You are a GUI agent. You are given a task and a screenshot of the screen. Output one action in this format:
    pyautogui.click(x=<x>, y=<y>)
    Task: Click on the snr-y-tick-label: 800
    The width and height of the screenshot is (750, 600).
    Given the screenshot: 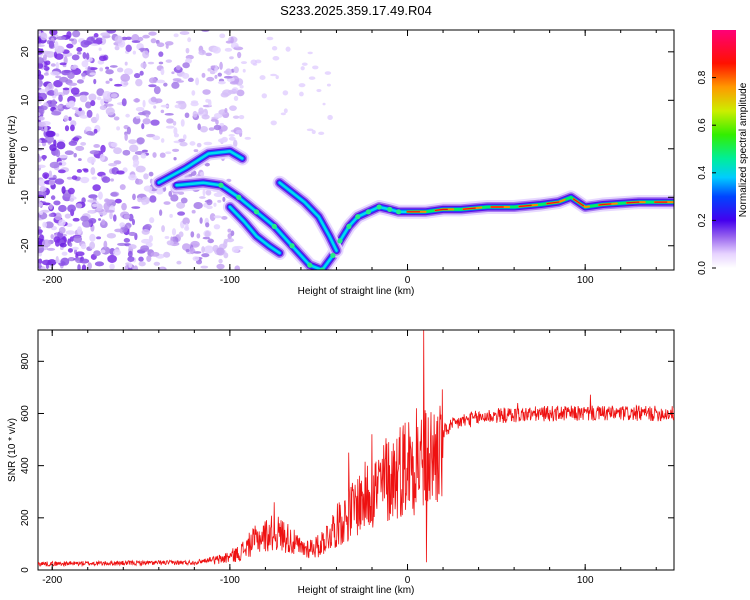 What is the action you would take?
    pyautogui.click(x=25, y=361)
    